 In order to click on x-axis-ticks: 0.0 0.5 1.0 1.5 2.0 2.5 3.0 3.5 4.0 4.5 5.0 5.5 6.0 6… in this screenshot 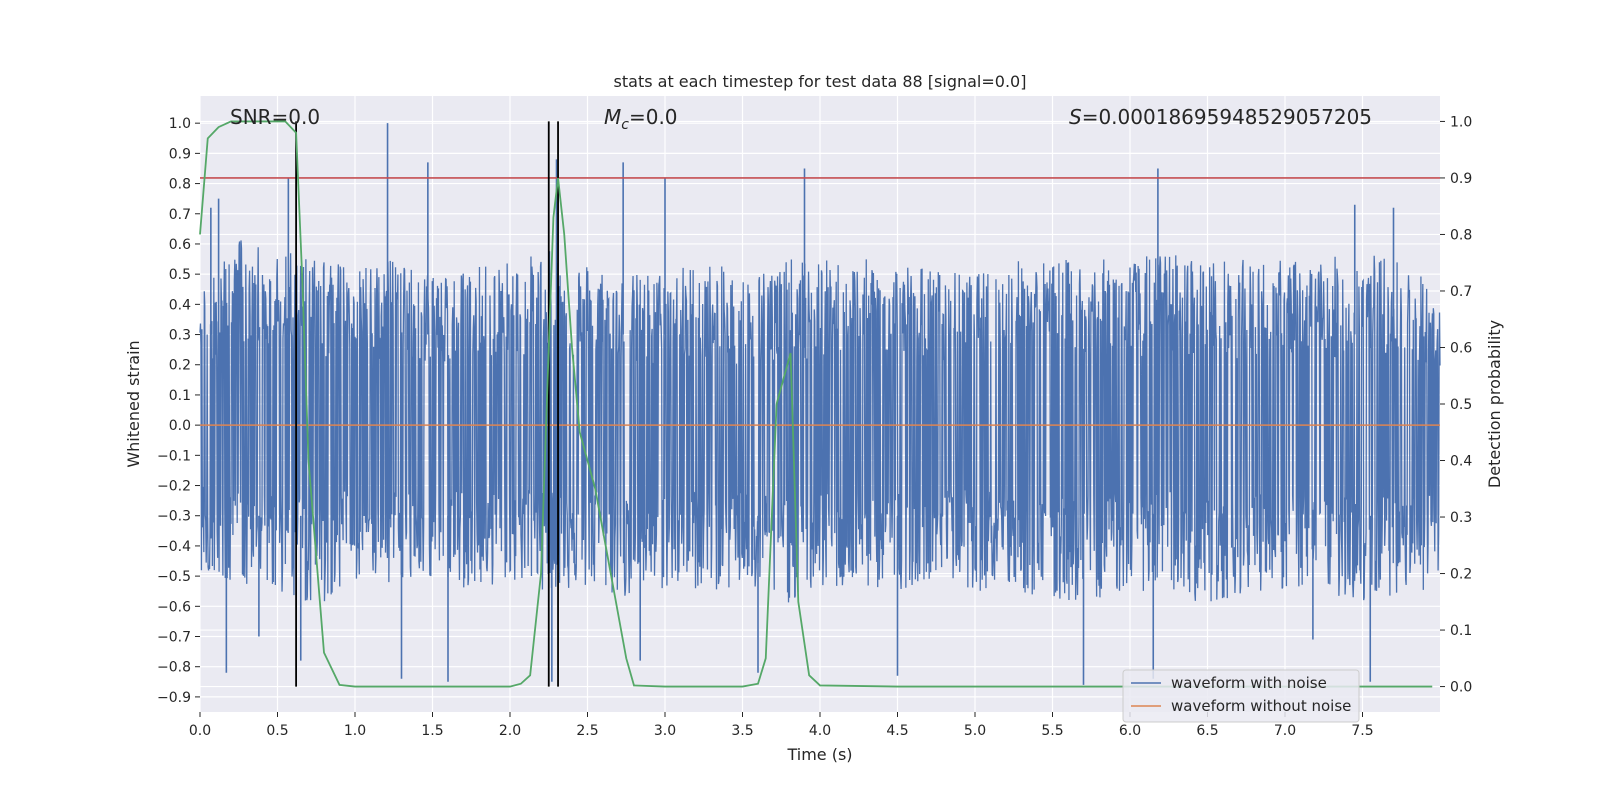, I will do `click(781, 725)`.